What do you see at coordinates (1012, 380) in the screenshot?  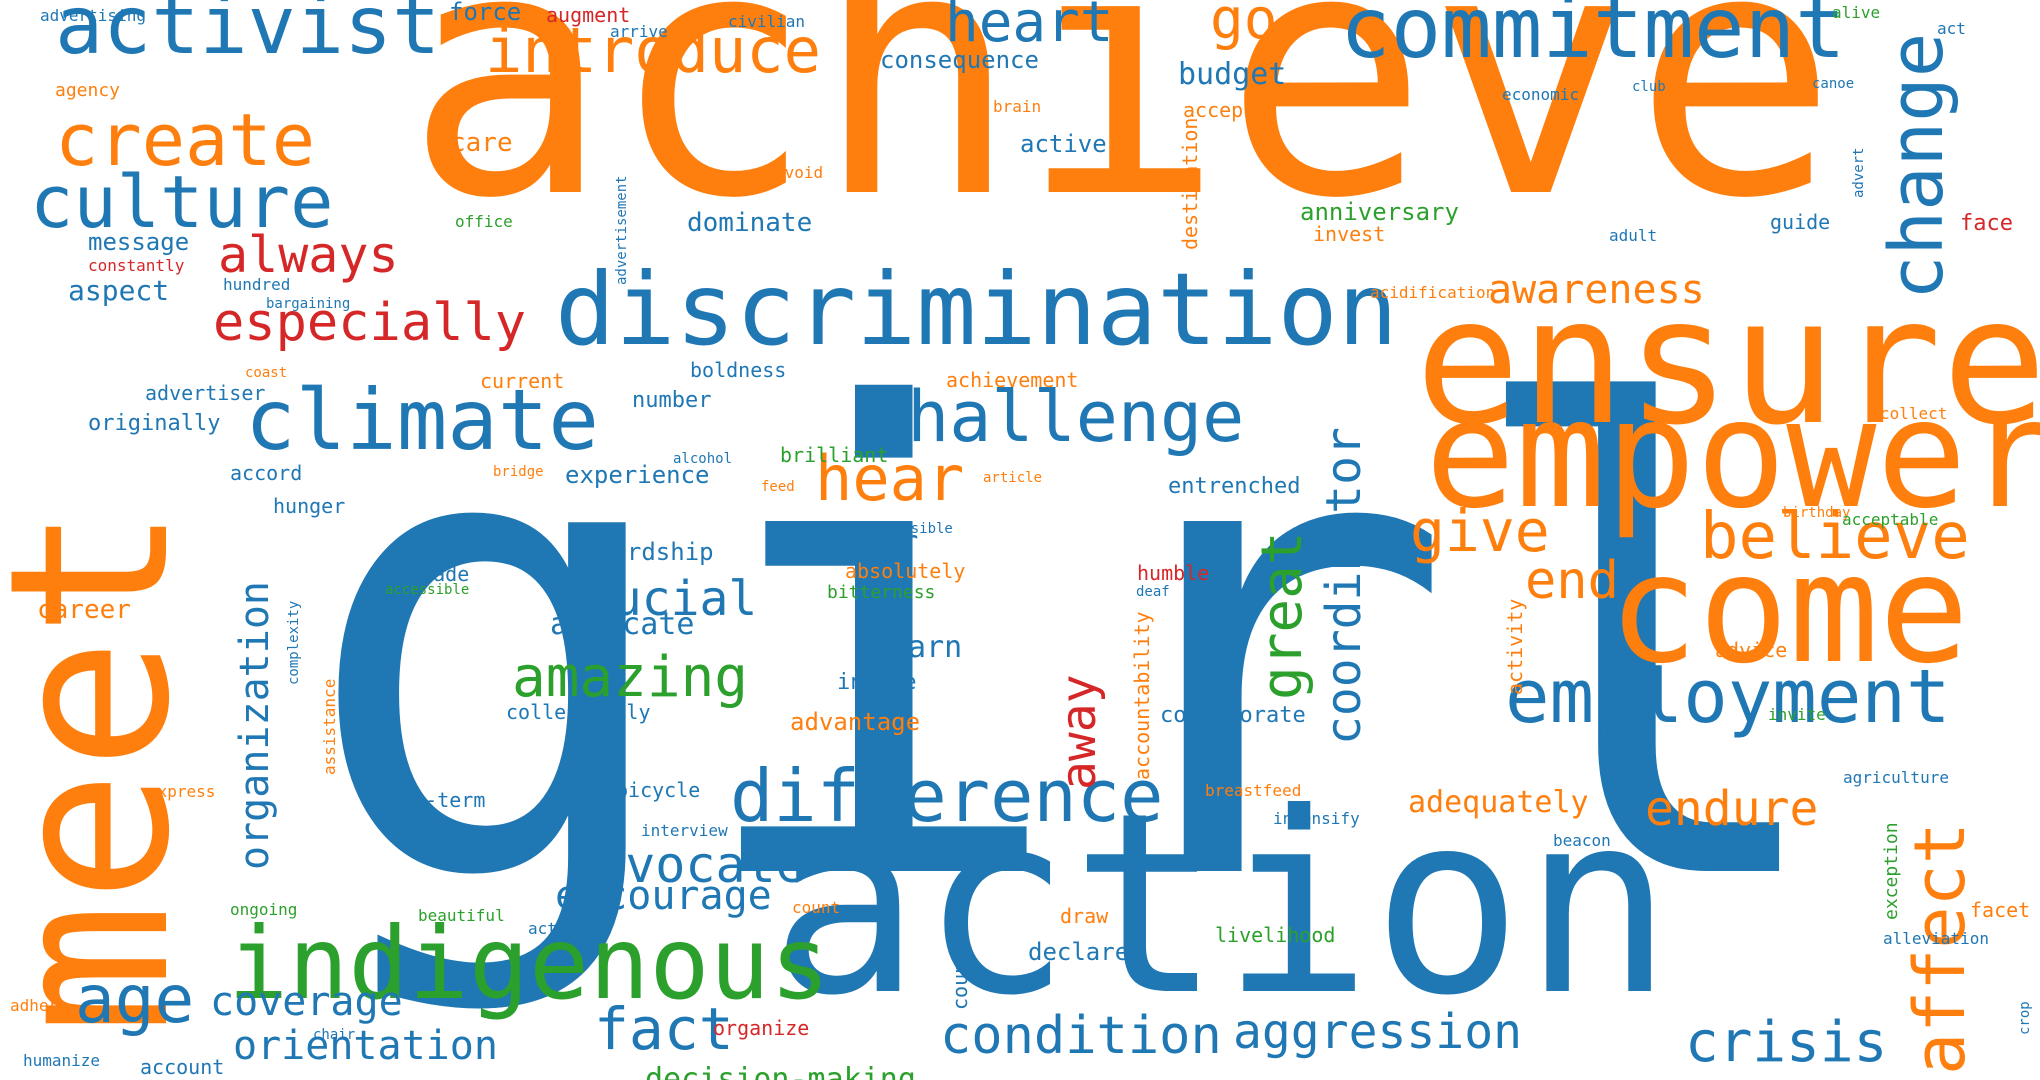 I see `word: achievement` at bounding box center [1012, 380].